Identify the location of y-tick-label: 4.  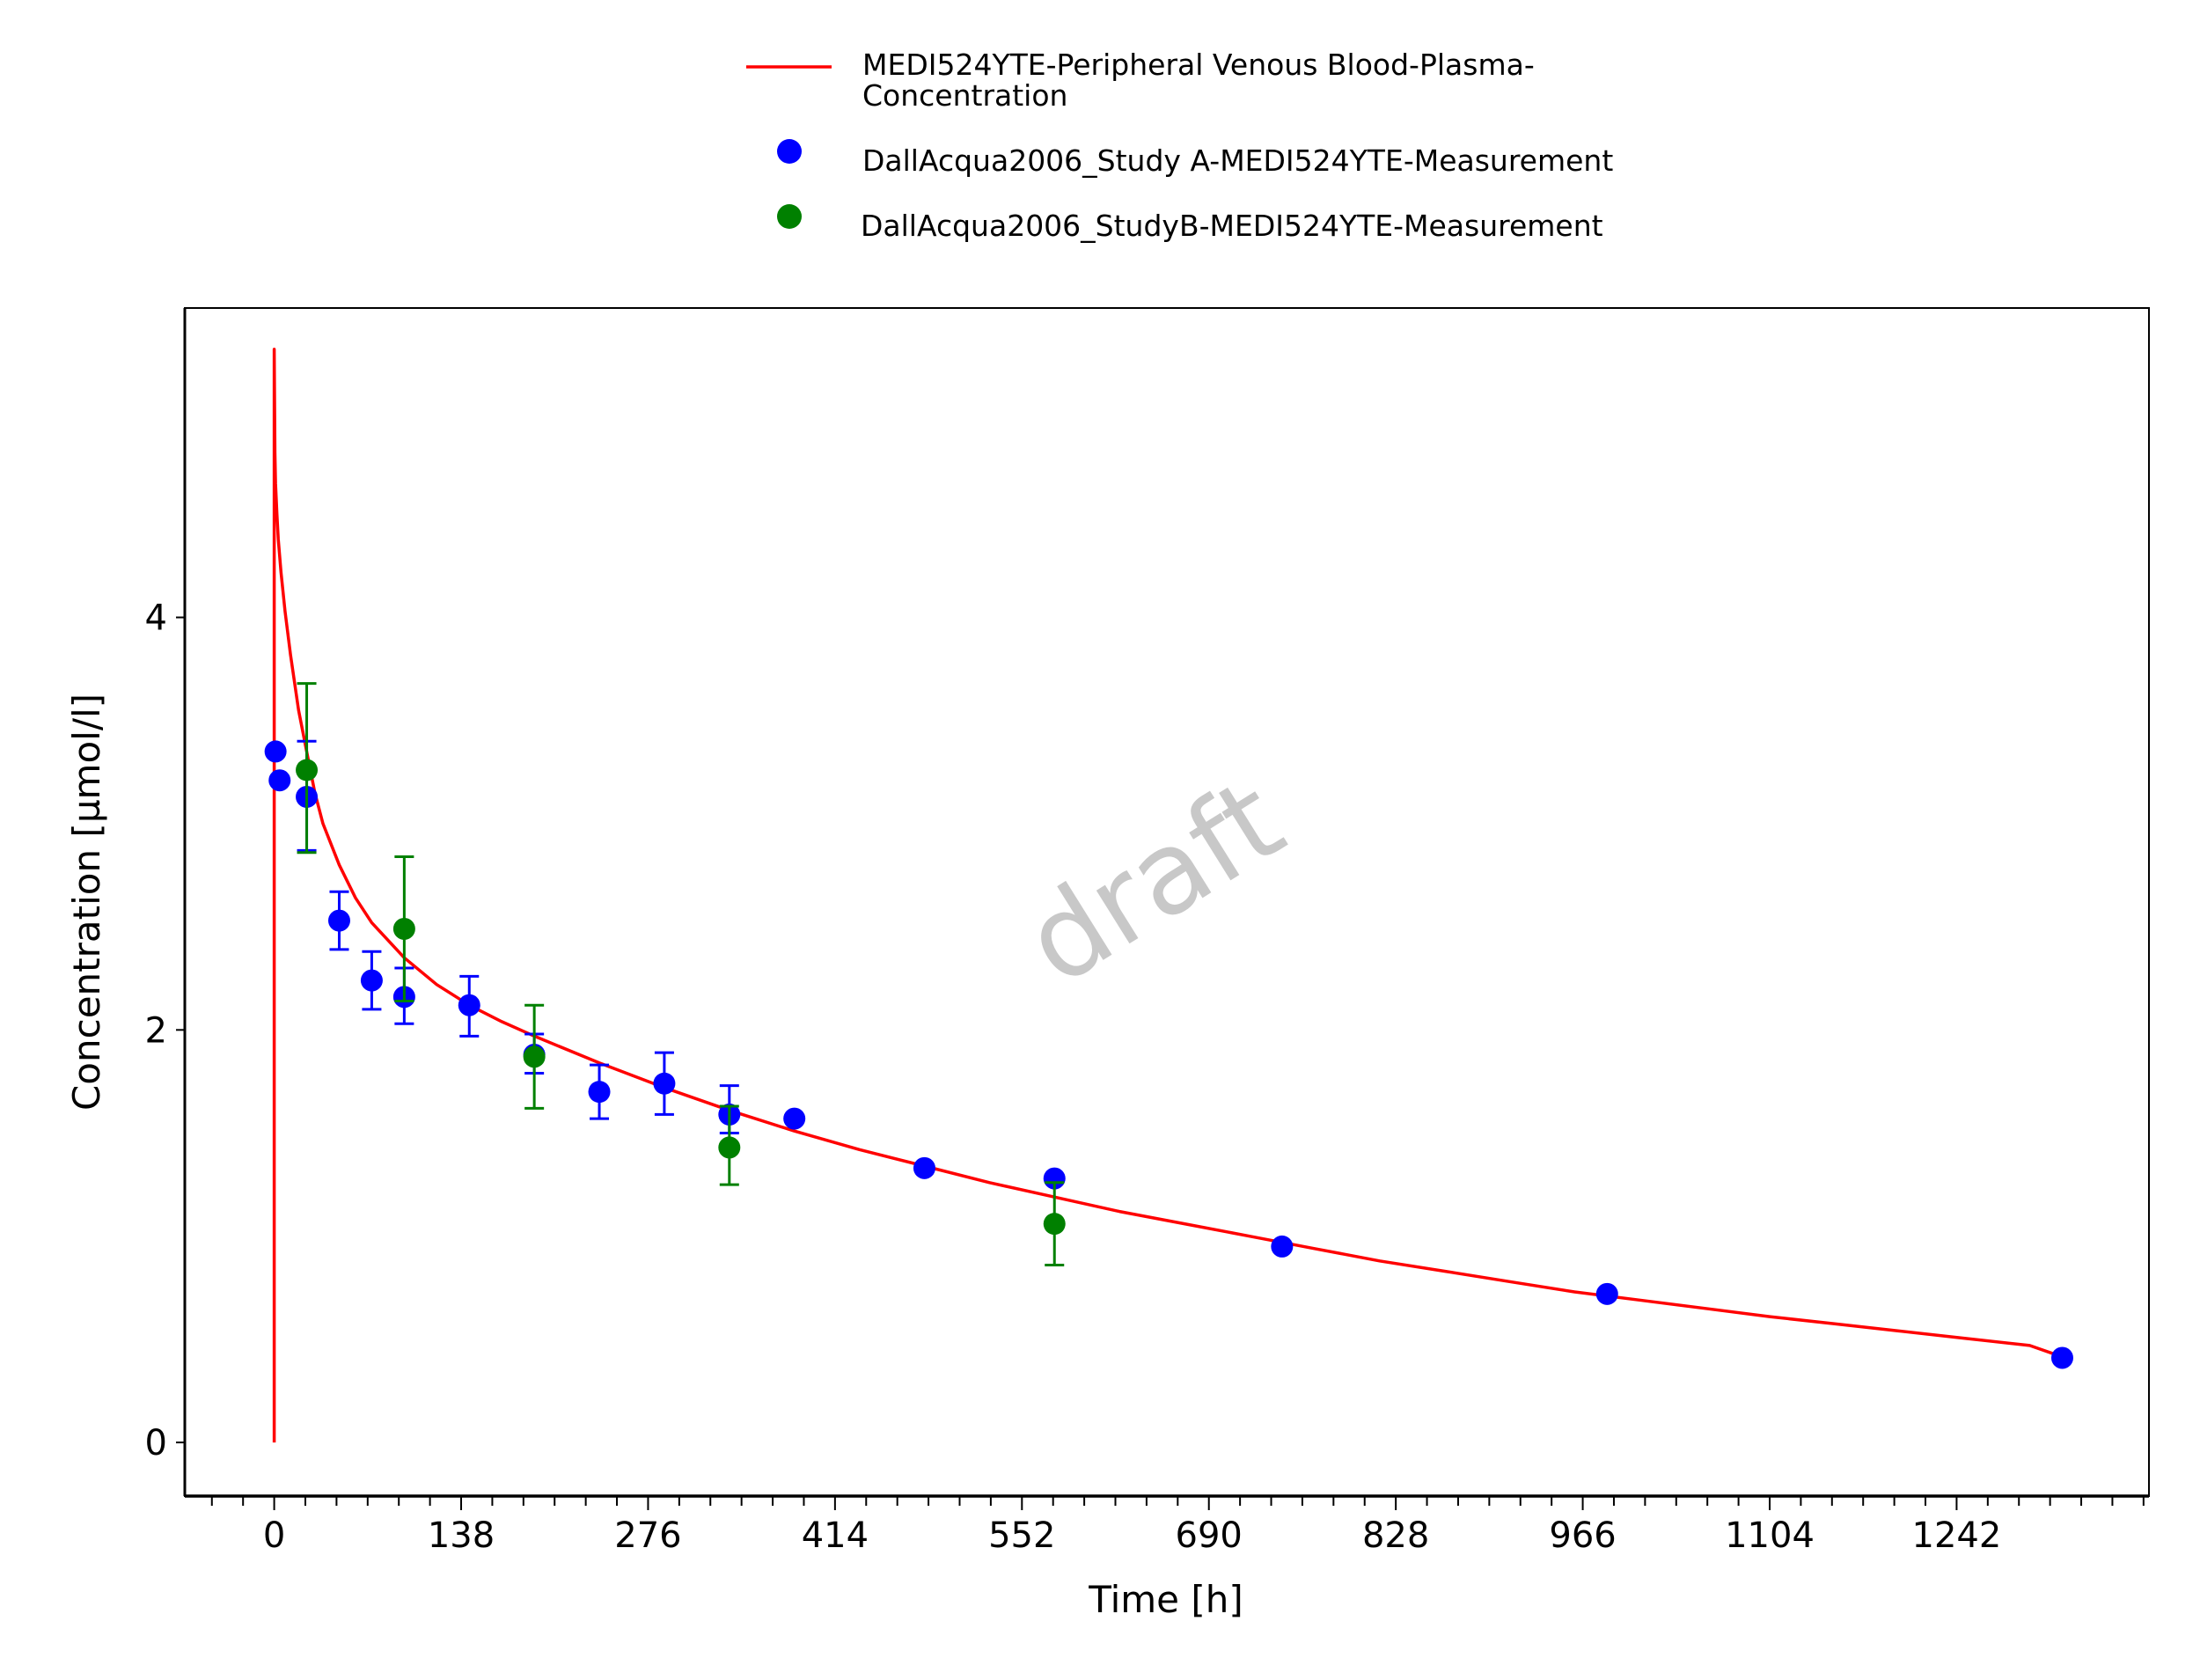
(156, 618).